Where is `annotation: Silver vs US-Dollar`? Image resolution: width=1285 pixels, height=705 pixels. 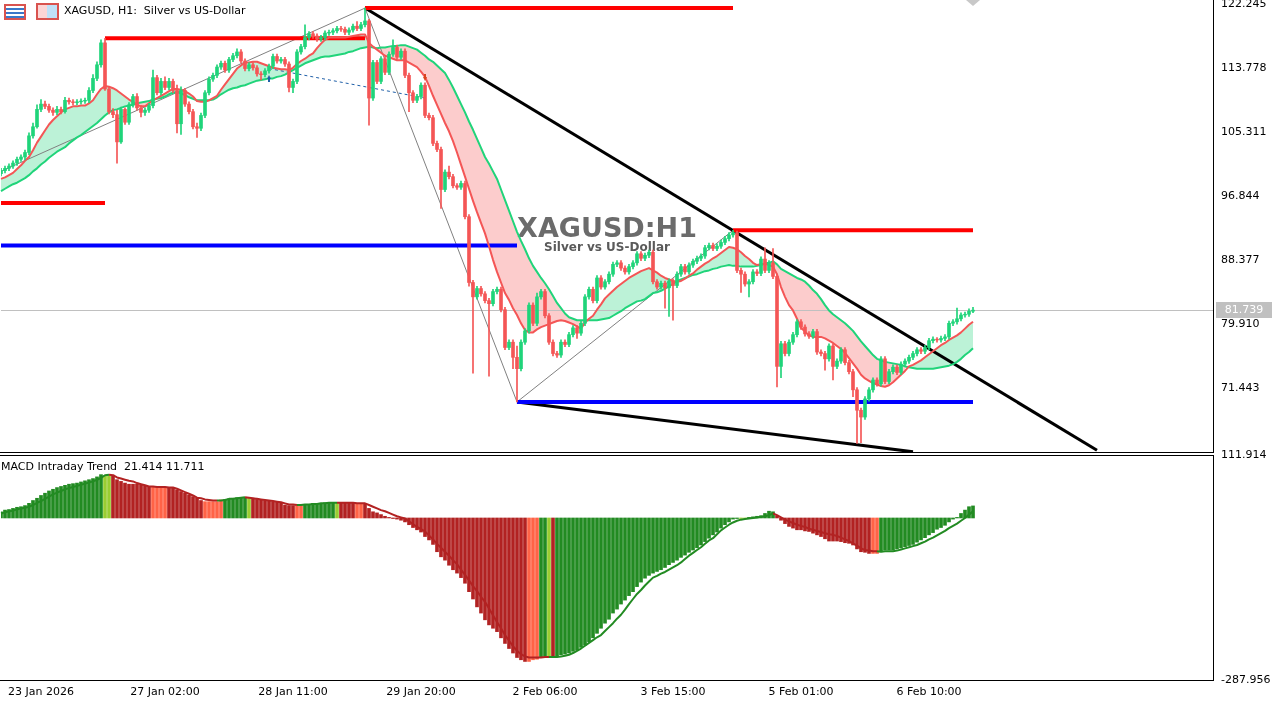 annotation: Silver vs US-Dollar is located at coordinates (607, 247).